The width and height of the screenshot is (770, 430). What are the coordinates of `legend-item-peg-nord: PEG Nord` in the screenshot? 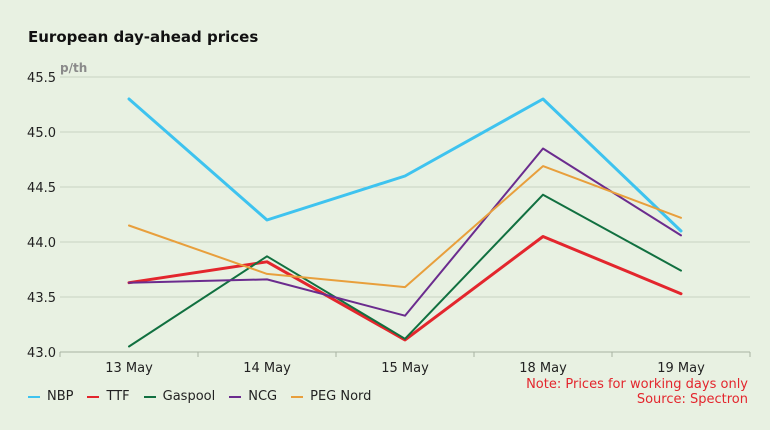 It's located at (331, 396).